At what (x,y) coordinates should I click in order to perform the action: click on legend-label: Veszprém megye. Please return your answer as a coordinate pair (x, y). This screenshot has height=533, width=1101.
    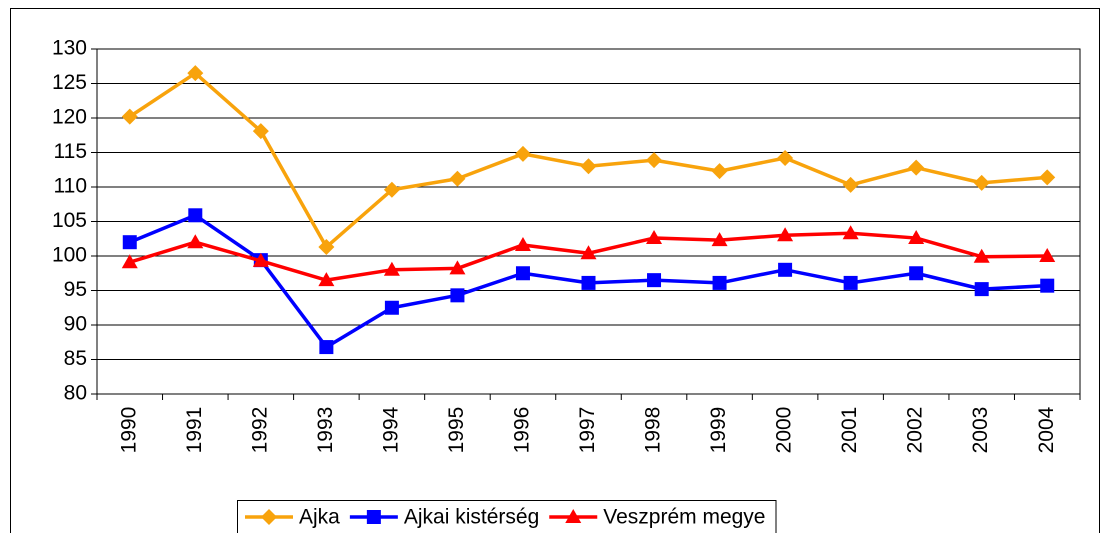
    Looking at the image, I should click on (684, 517).